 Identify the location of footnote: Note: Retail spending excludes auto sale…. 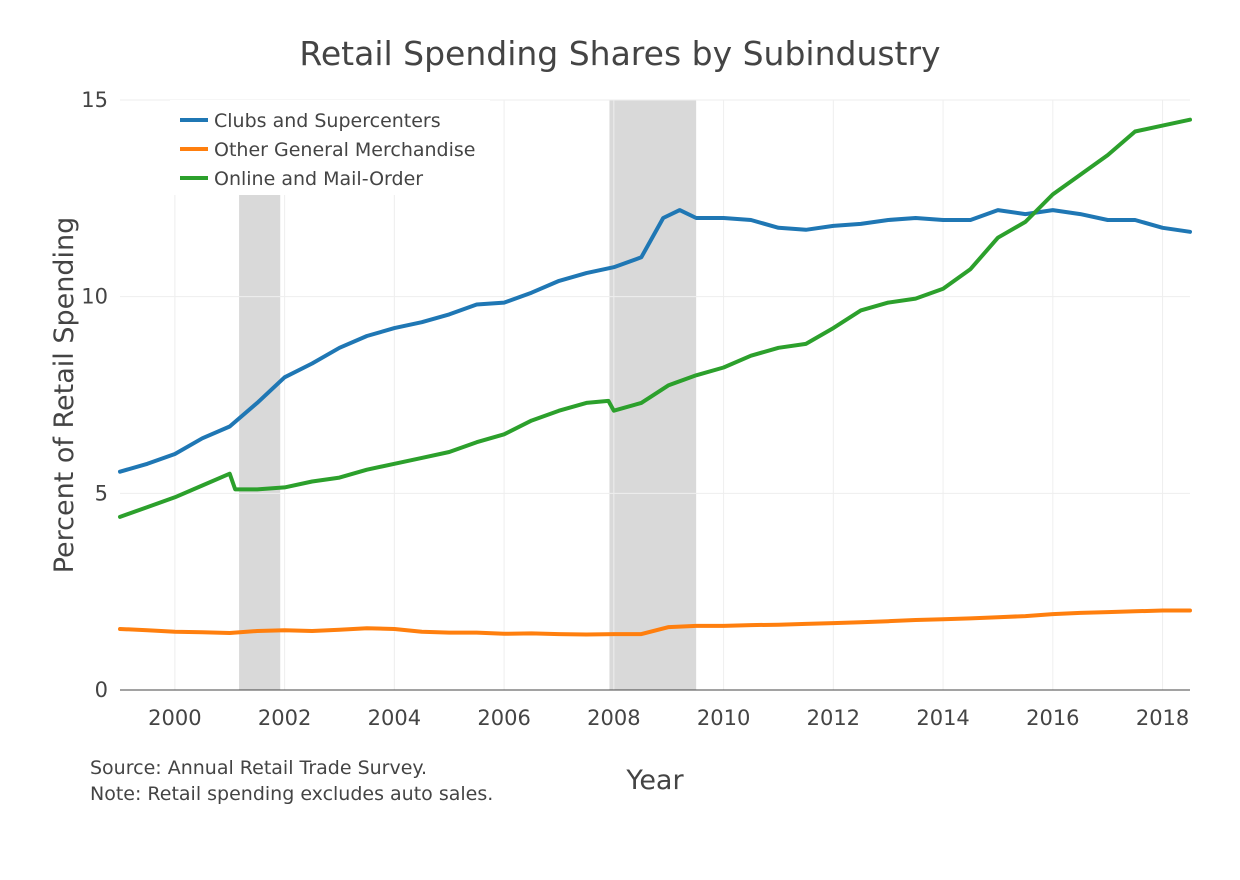
(292, 794).